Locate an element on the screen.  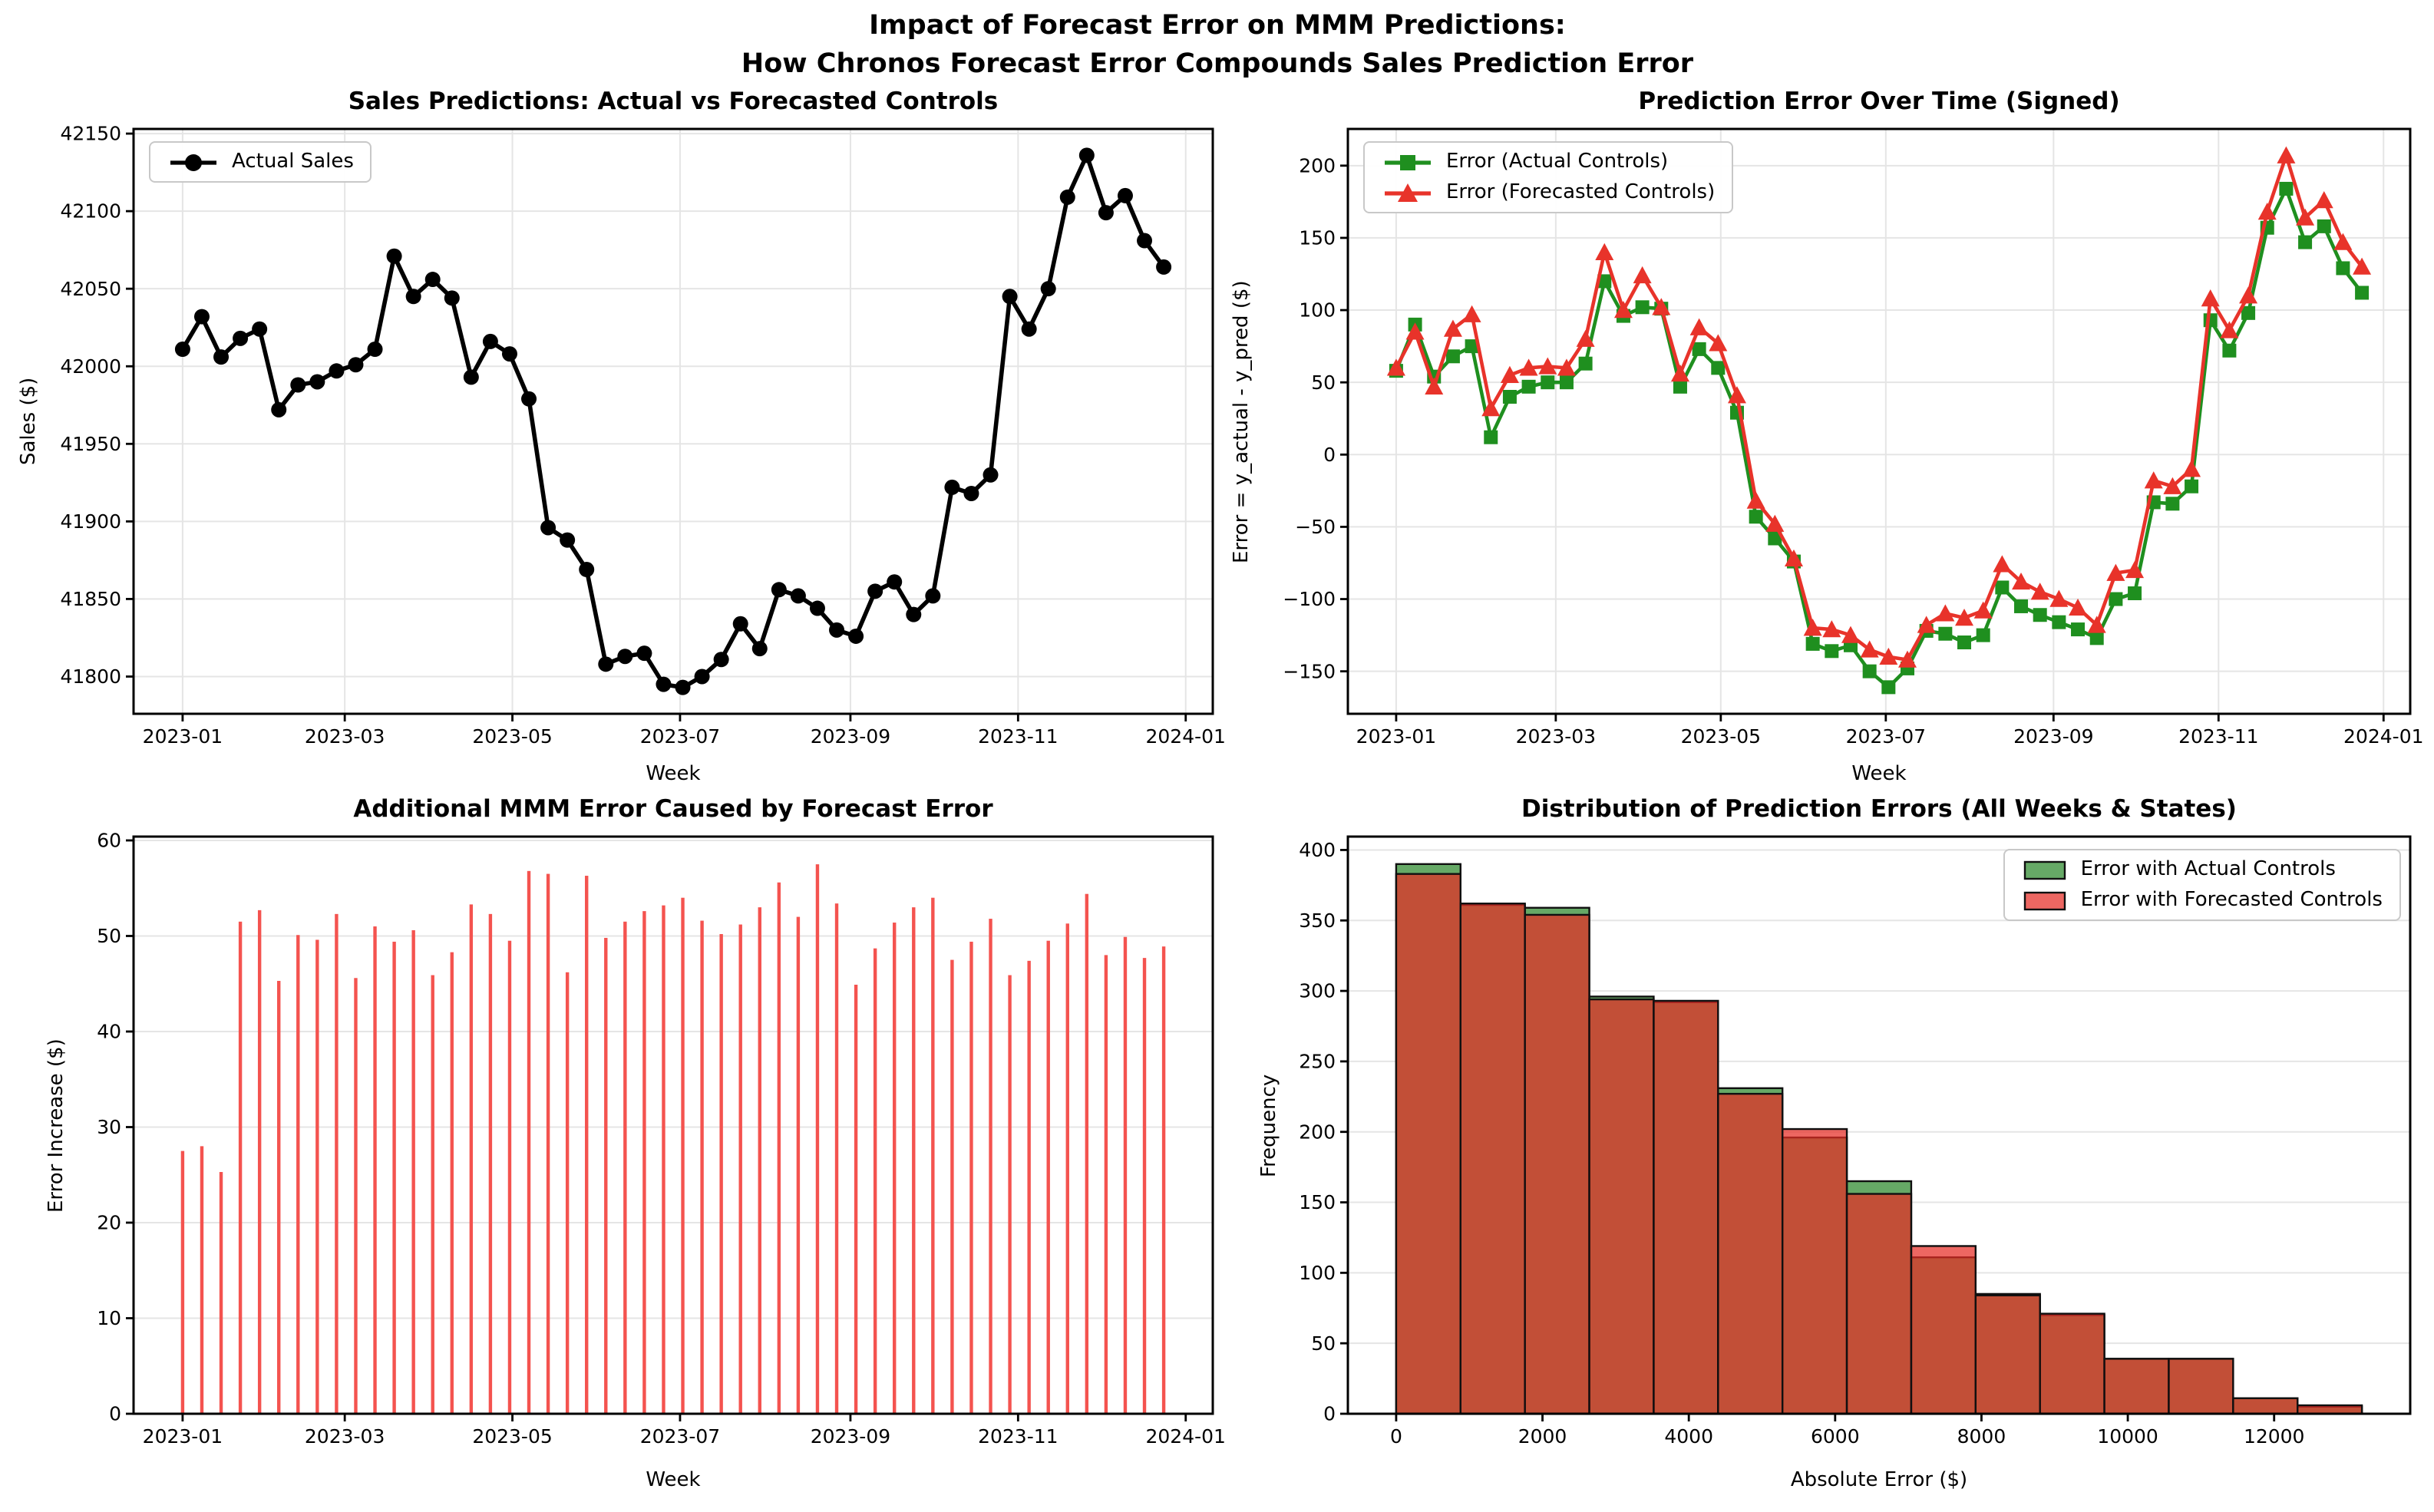
y-tick-label: 200 is located at coordinates (1317, 166).